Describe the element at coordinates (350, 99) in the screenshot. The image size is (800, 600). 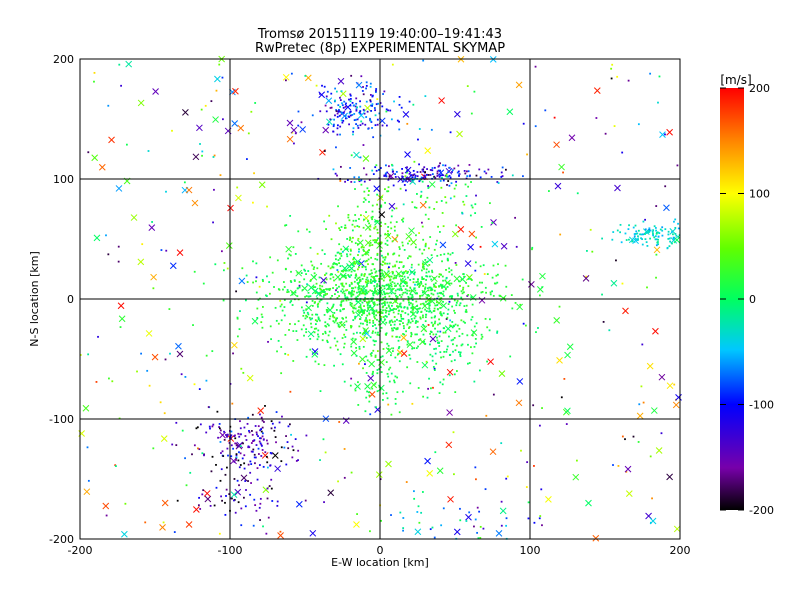
I see `data-point-2060` at that location.